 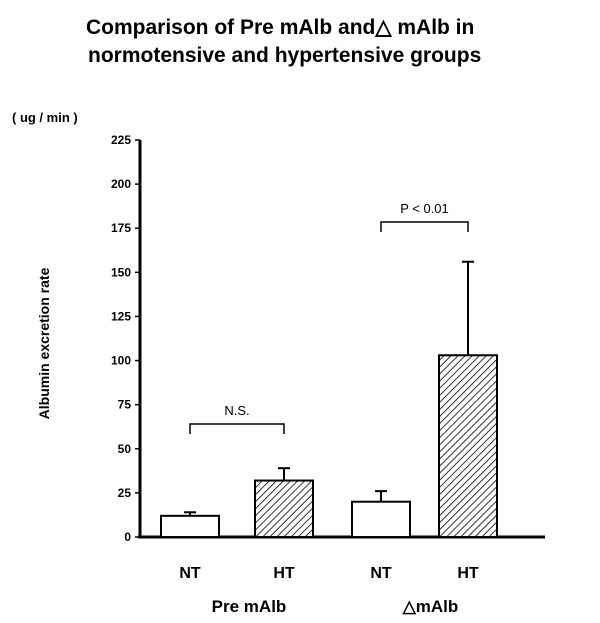 What do you see at coordinates (121, 184) in the screenshot?
I see `y-tick-label-200: 200` at bounding box center [121, 184].